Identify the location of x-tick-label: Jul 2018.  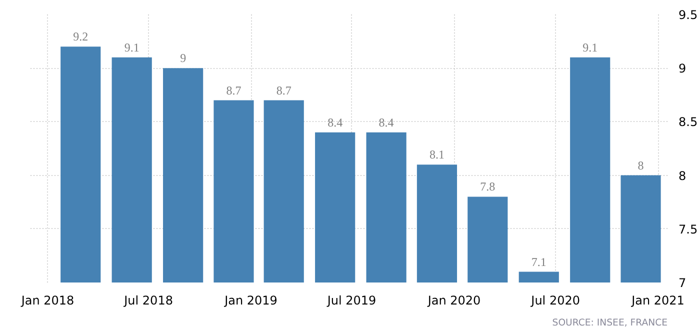
(148, 301).